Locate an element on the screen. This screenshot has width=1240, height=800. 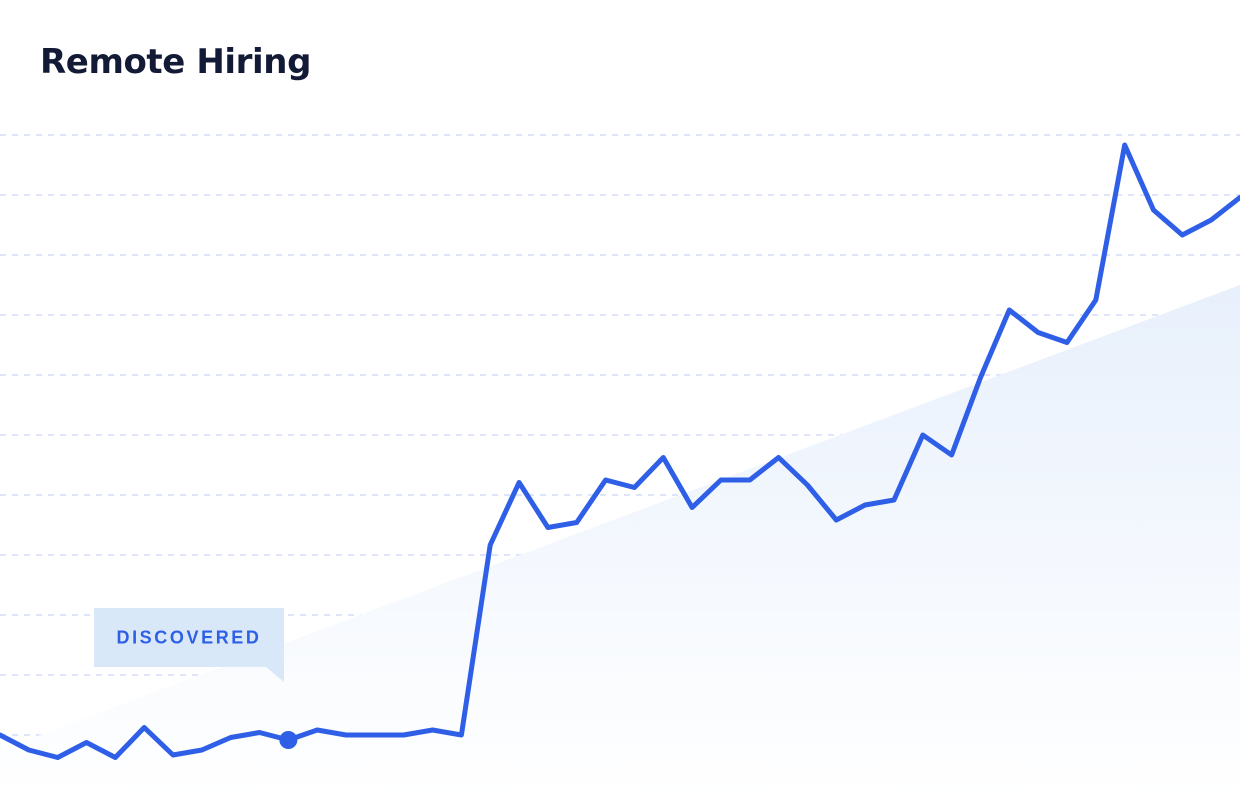
callout: DISCOVERED is located at coordinates (189, 645).